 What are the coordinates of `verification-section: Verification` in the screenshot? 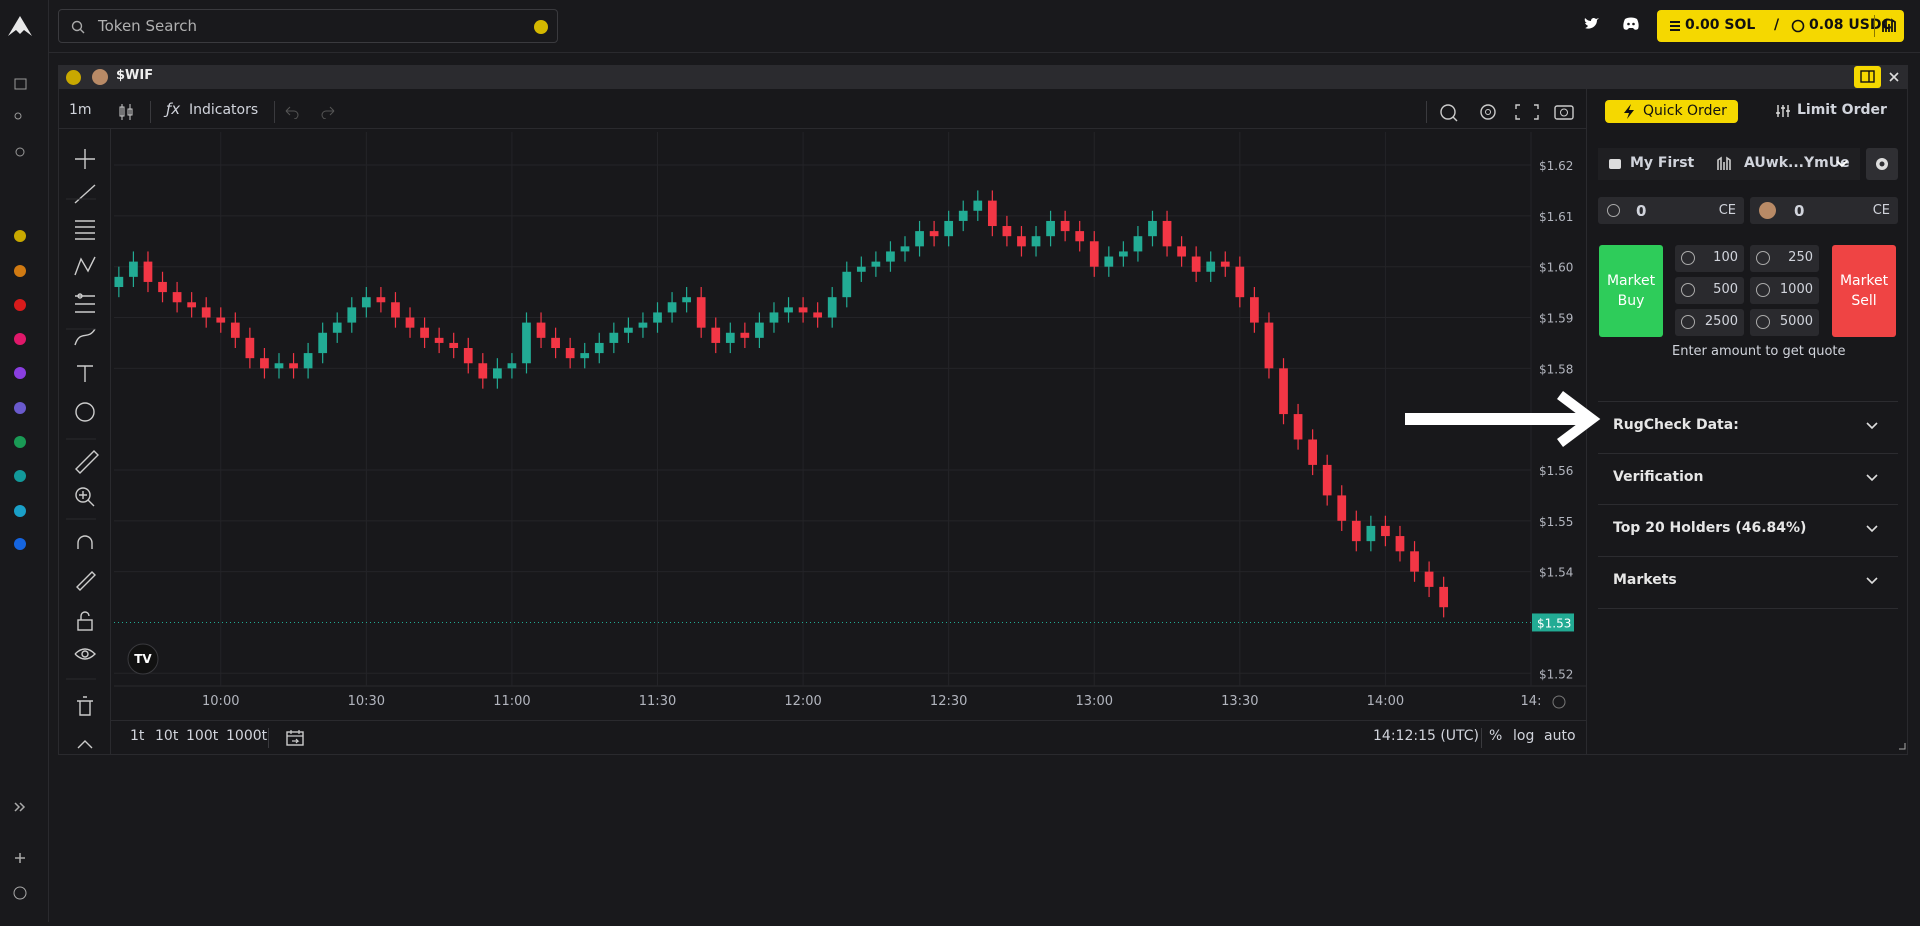 It's located at (1748, 479).